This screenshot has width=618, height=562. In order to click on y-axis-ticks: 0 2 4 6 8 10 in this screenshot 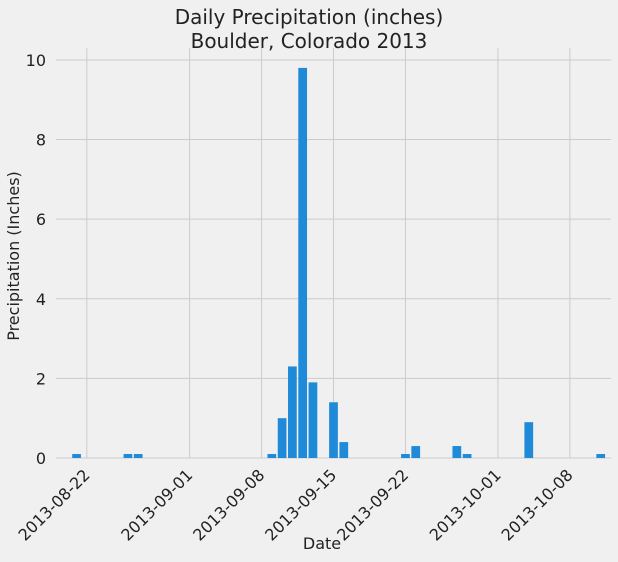, I will do `click(36, 259)`.